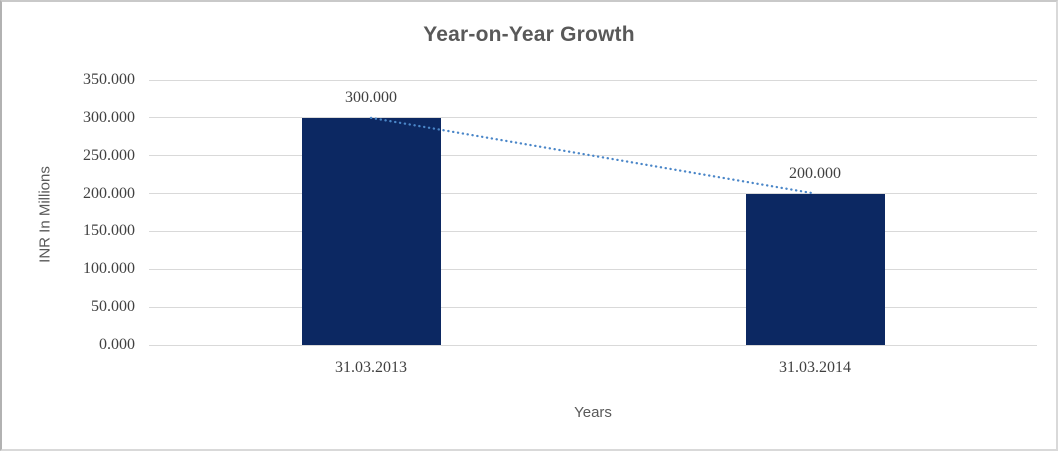  What do you see at coordinates (109, 117) in the screenshot?
I see `y-tick-label: 300.000` at bounding box center [109, 117].